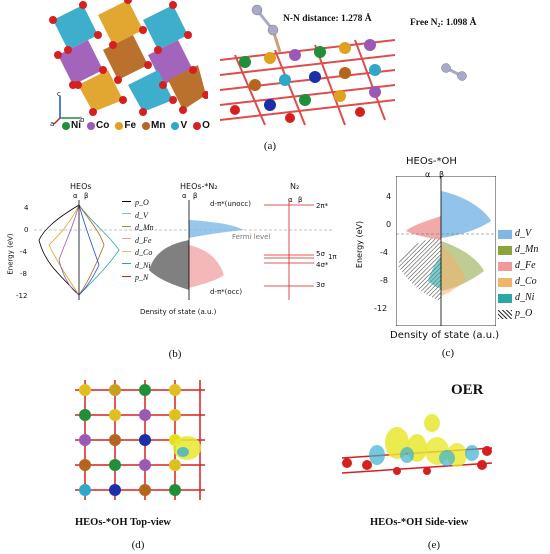  Describe the element at coordinates (332, 257) in the screenshot. I see `orbital-1pi-label: 1π` at that location.